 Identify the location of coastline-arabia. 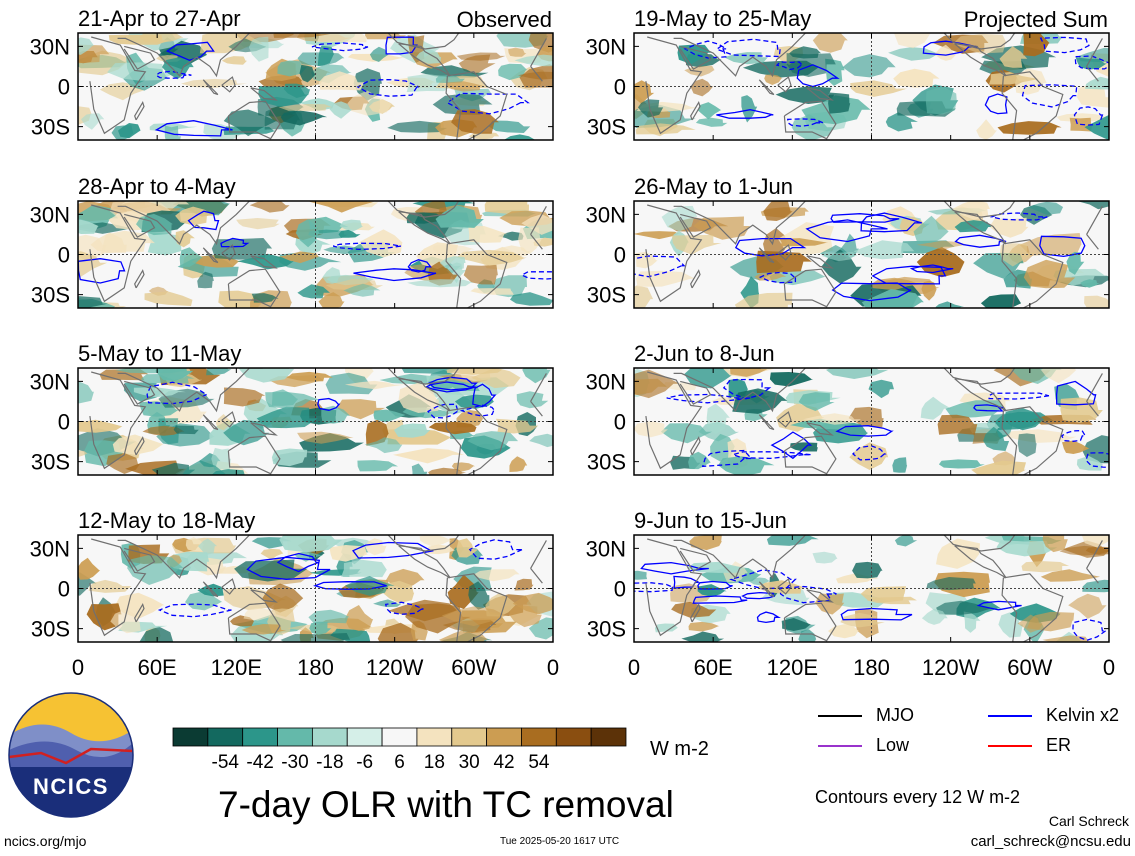
(695, 559).